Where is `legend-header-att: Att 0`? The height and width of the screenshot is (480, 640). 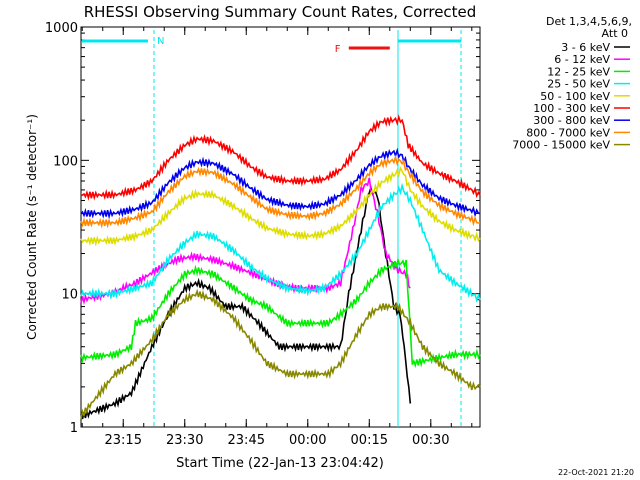
legend-header-att: Att 0 is located at coordinates (615, 33).